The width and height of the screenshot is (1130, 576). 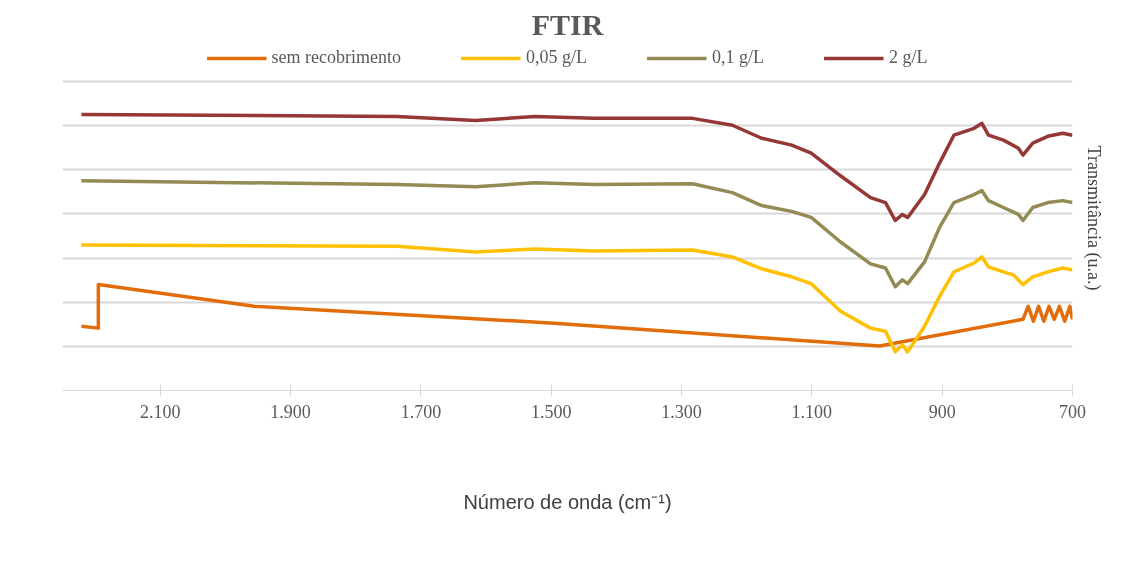 What do you see at coordinates (160, 411) in the screenshot?
I see `x-tick-label: 2.100` at bounding box center [160, 411].